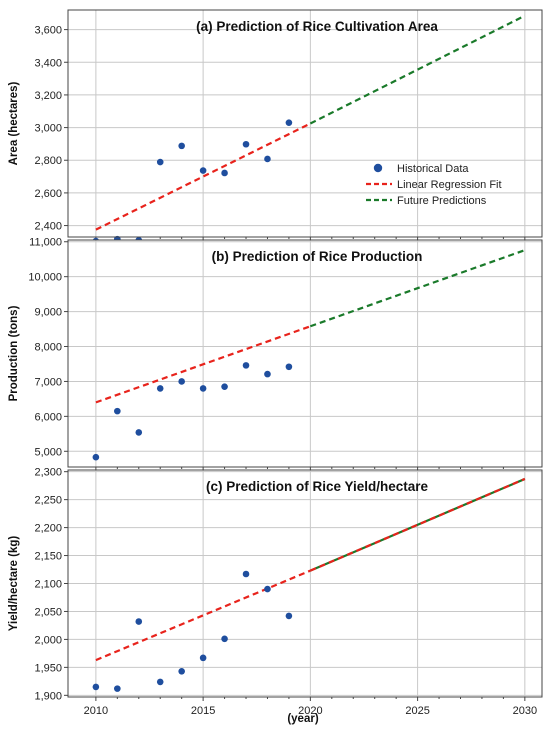  I want to click on panel-c-ytick-label: 2,300, so click(48, 473).